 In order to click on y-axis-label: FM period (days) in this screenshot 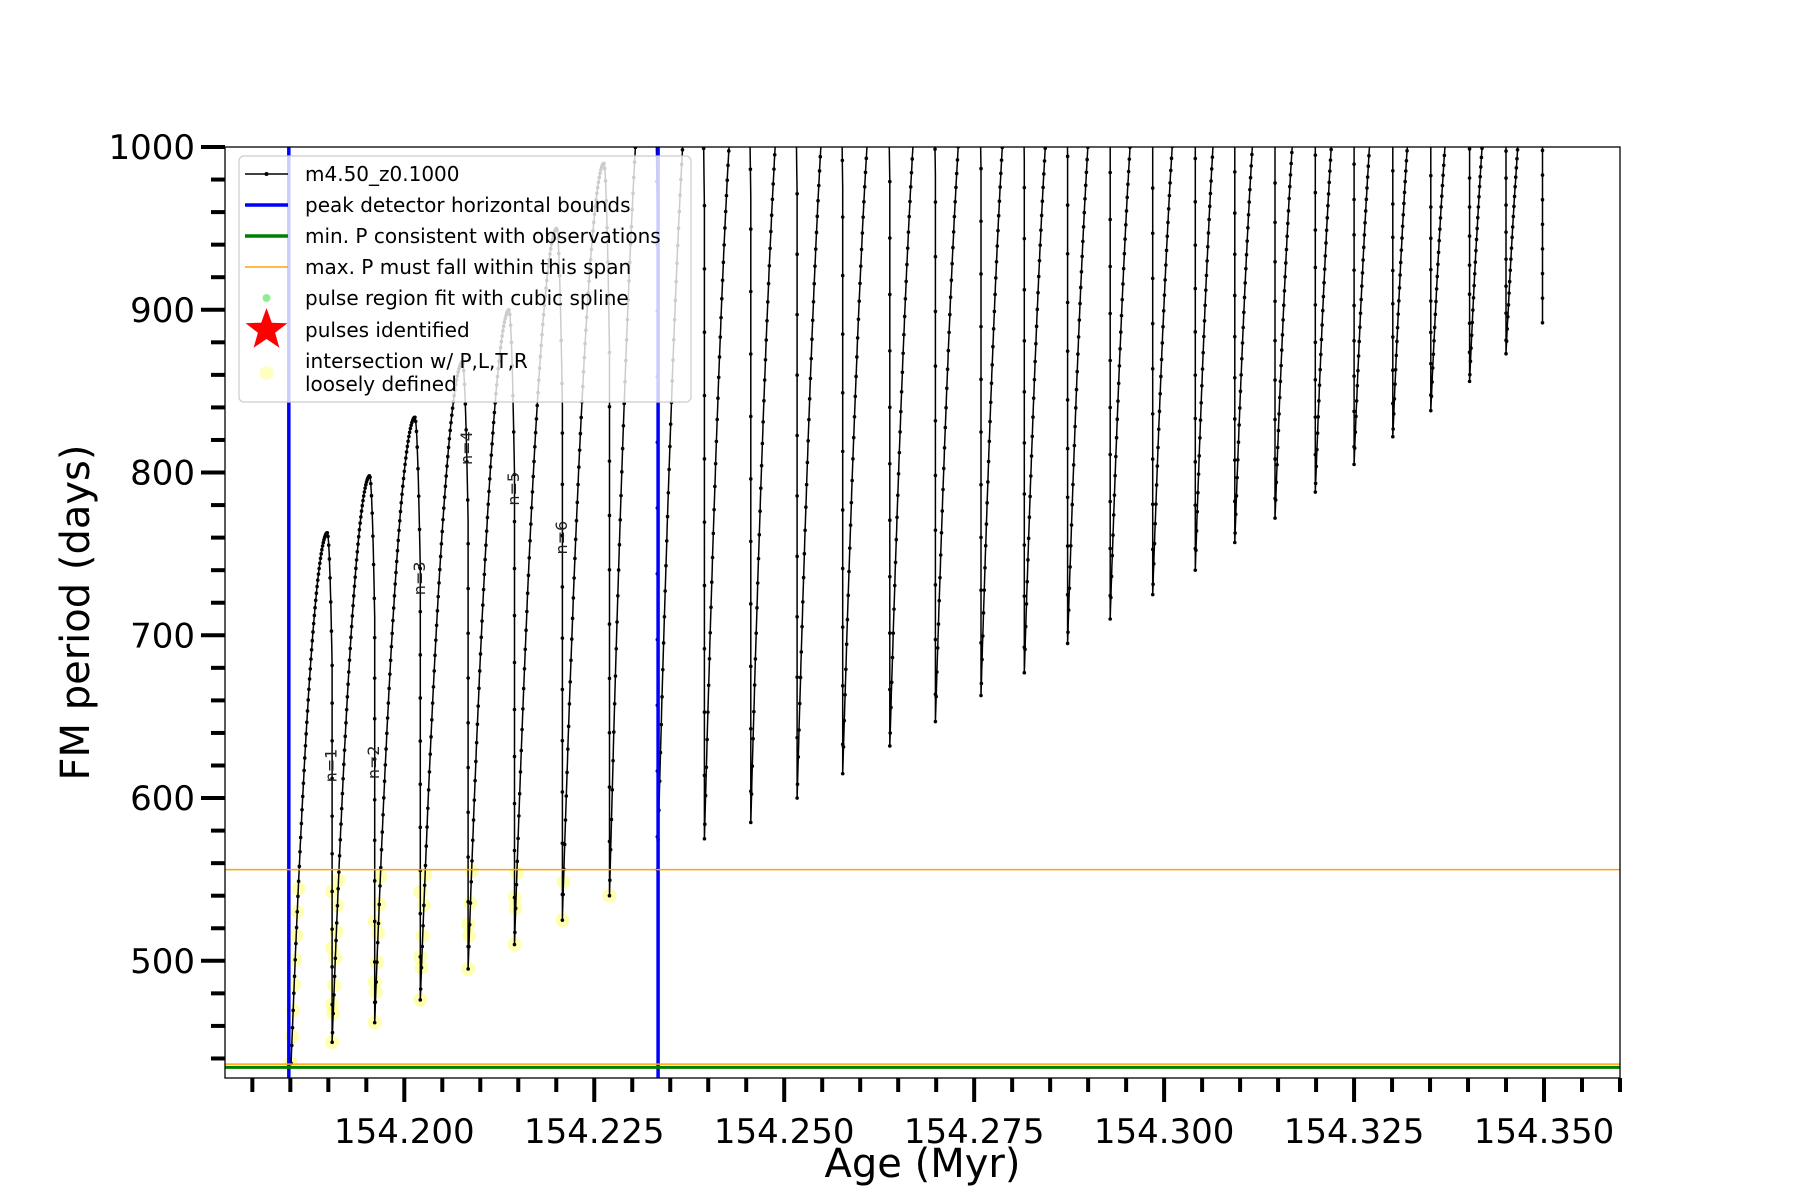, I will do `click(76, 613)`.